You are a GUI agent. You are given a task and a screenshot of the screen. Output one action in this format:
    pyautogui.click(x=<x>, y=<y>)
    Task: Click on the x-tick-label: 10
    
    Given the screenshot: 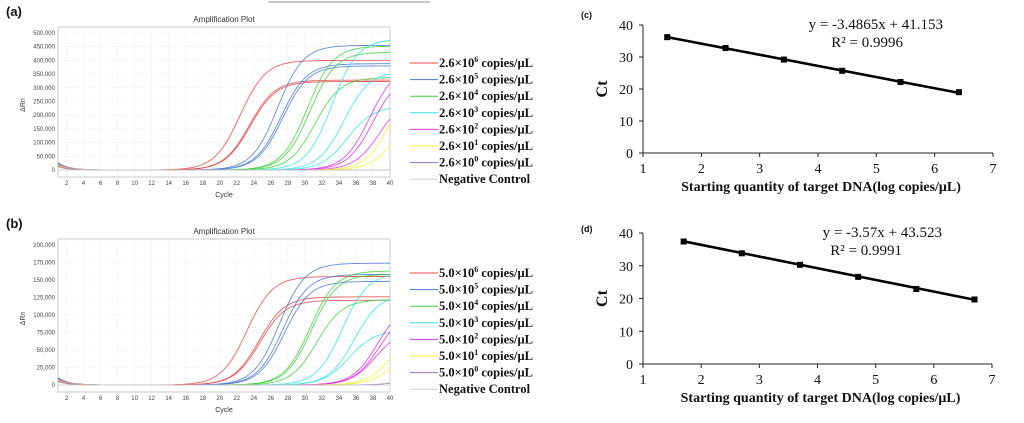 What is the action you would take?
    pyautogui.click(x=134, y=184)
    